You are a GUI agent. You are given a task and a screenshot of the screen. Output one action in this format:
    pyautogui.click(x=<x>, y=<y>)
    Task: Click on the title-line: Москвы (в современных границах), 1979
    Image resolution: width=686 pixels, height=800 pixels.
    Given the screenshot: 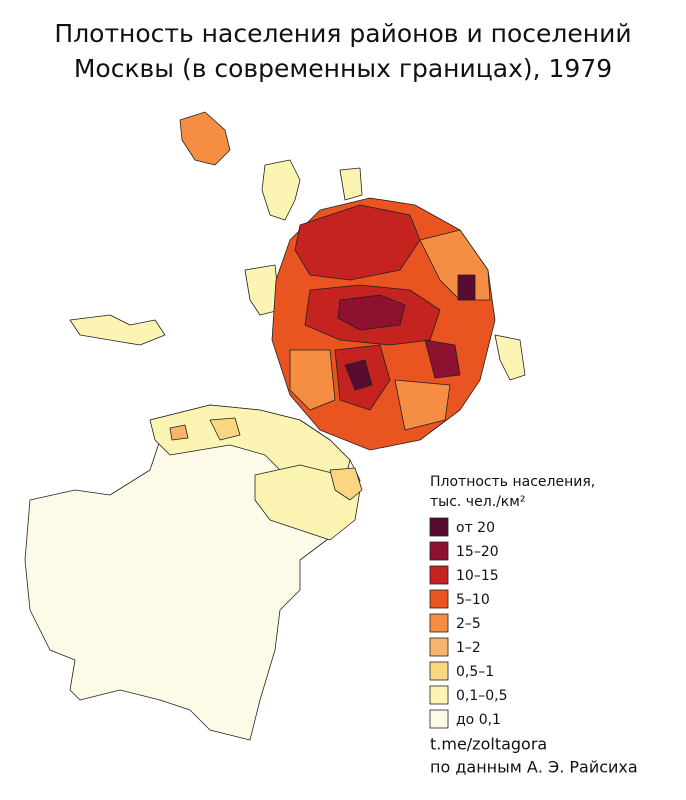 What is the action you would take?
    pyautogui.click(x=343, y=68)
    